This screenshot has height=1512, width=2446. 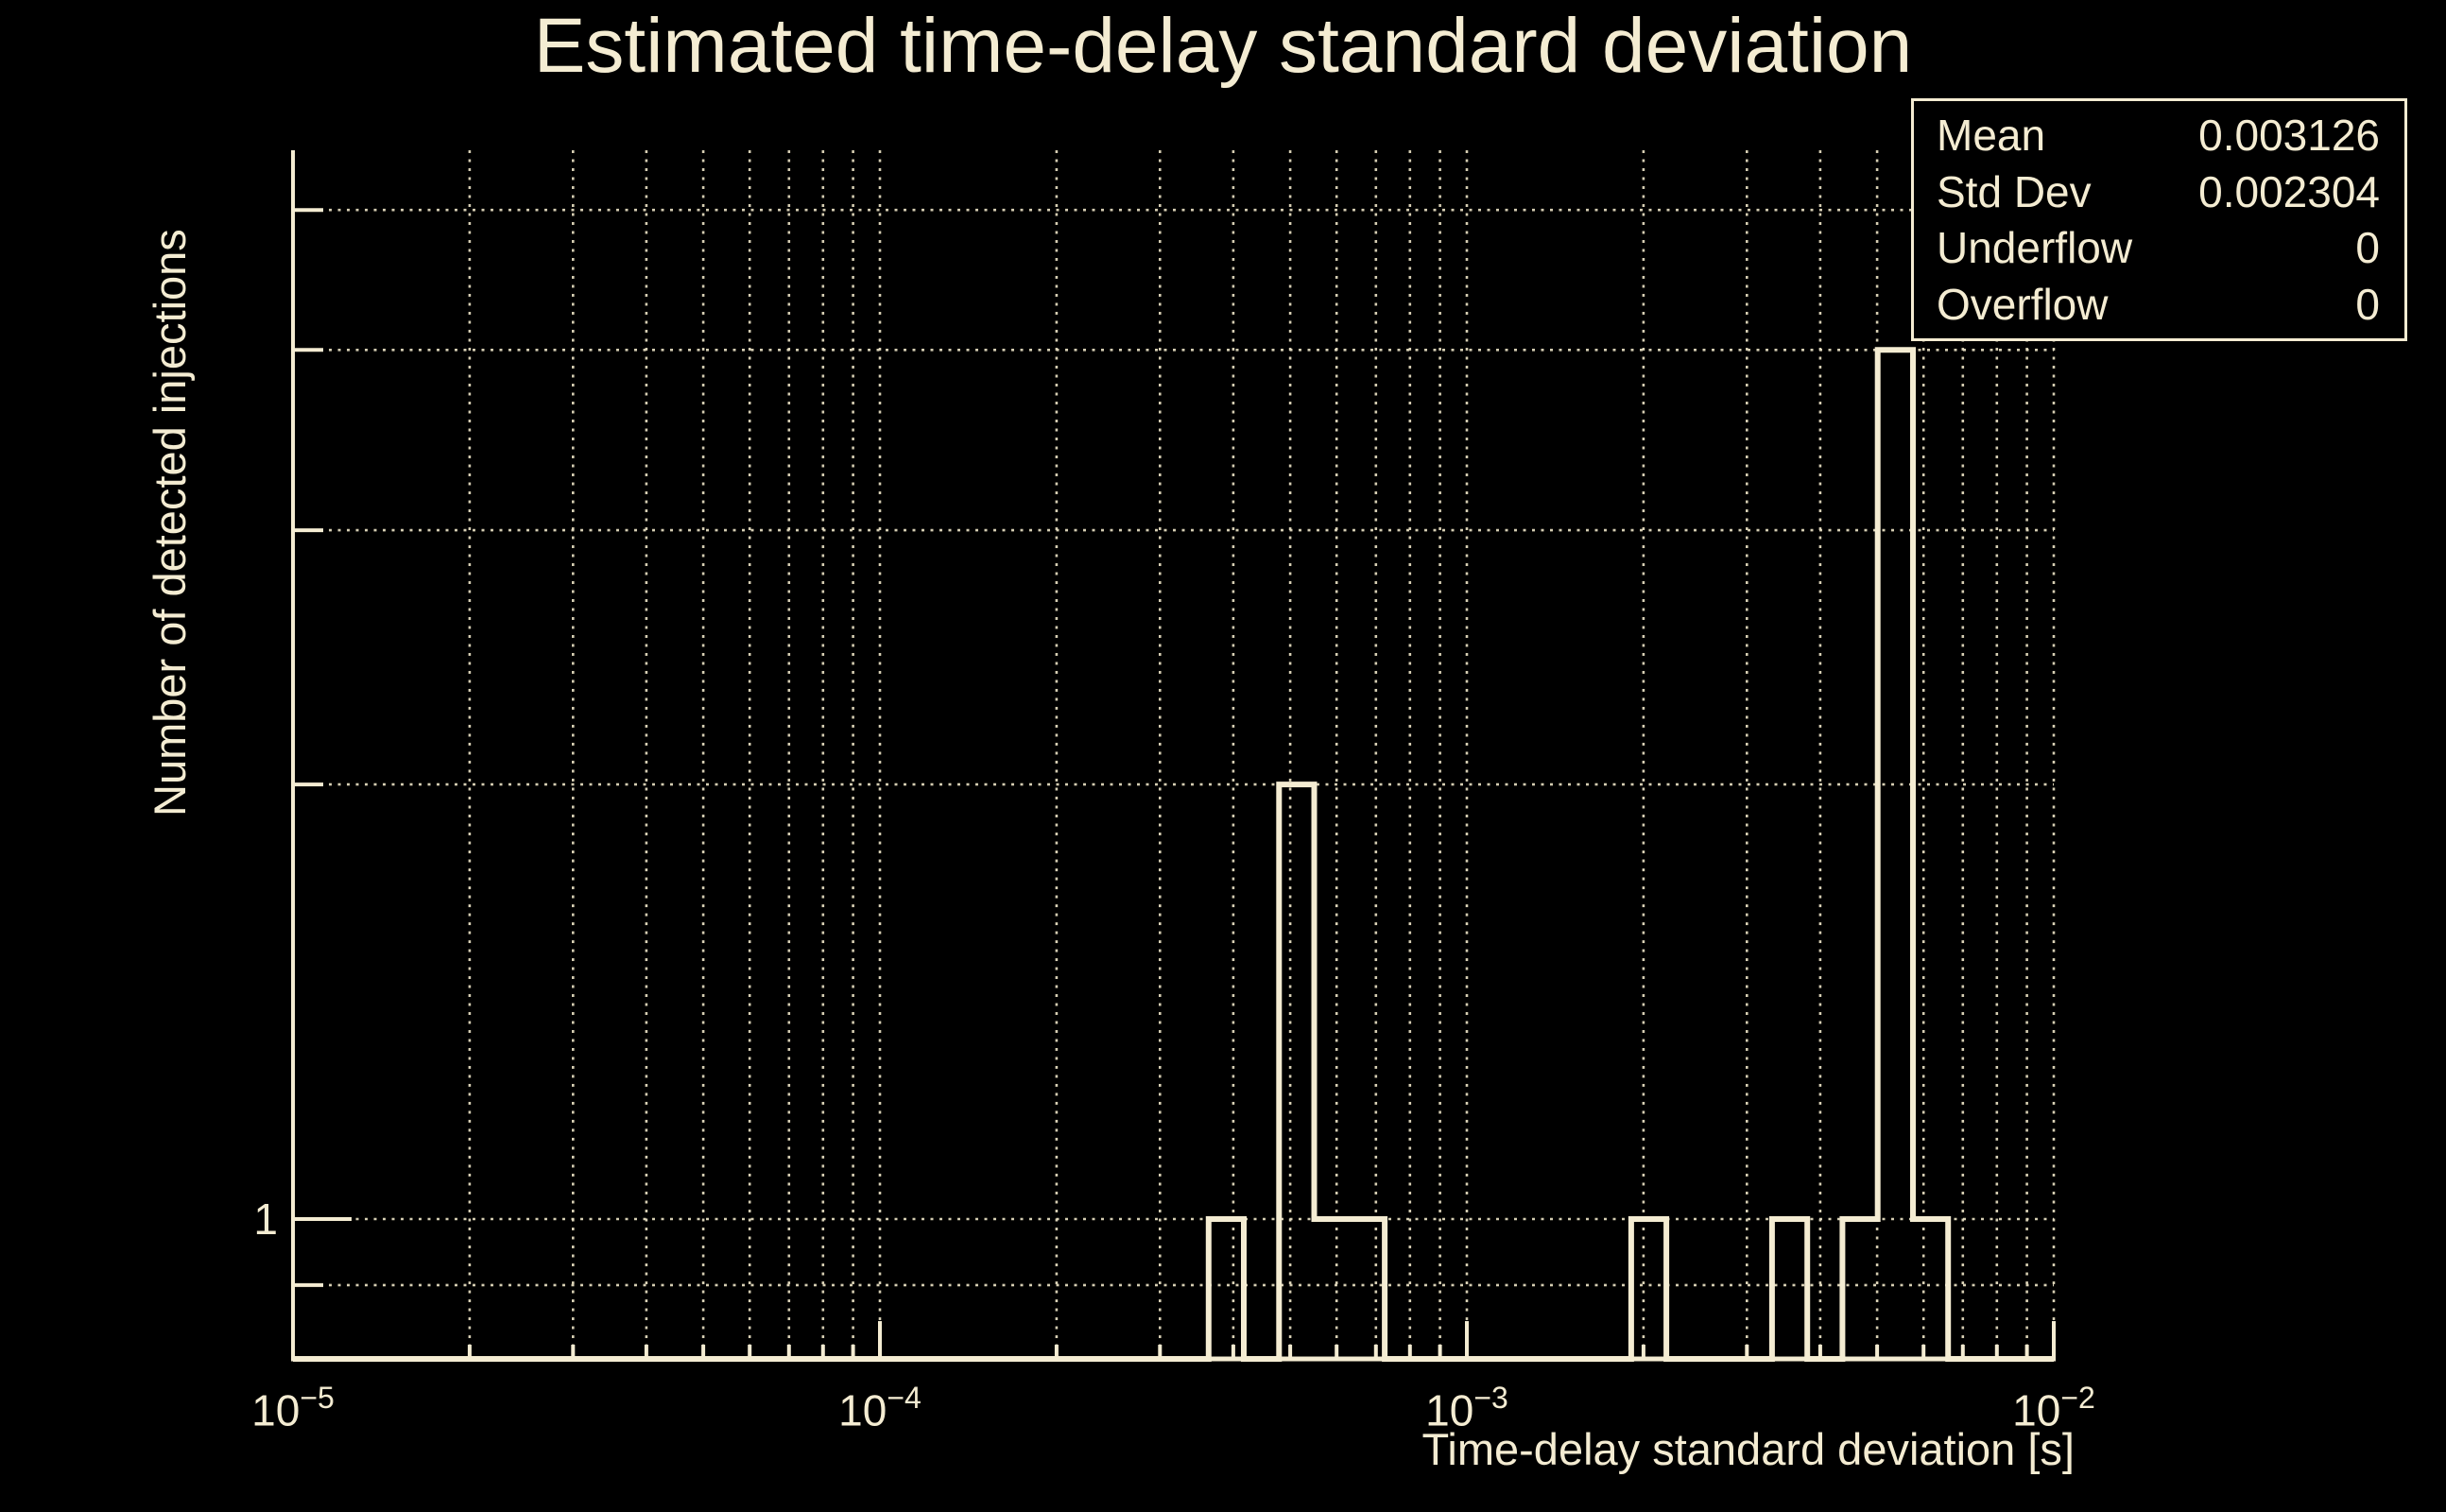 What do you see at coordinates (1992, 135) in the screenshot?
I see `stats-label: Mean` at bounding box center [1992, 135].